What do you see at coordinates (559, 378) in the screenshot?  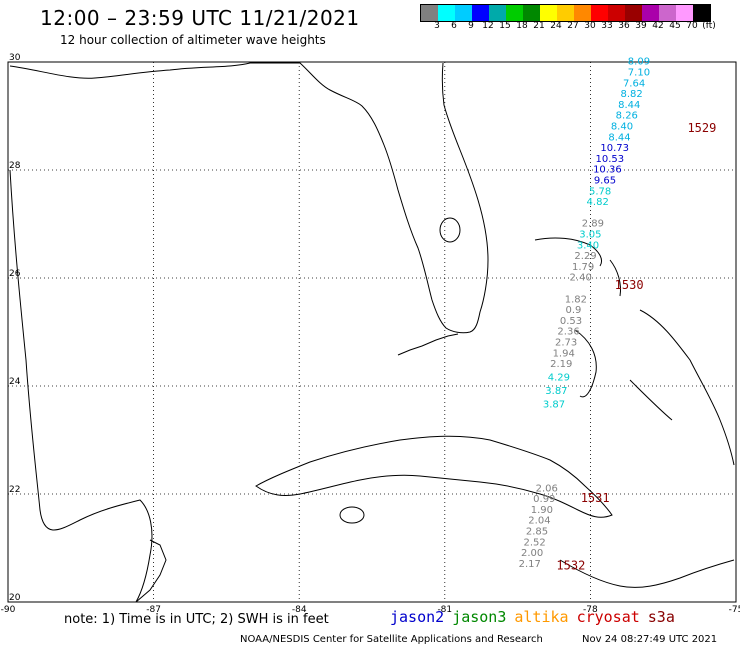 I see `wave-height-value: 4.29` at bounding box center [559, 378].